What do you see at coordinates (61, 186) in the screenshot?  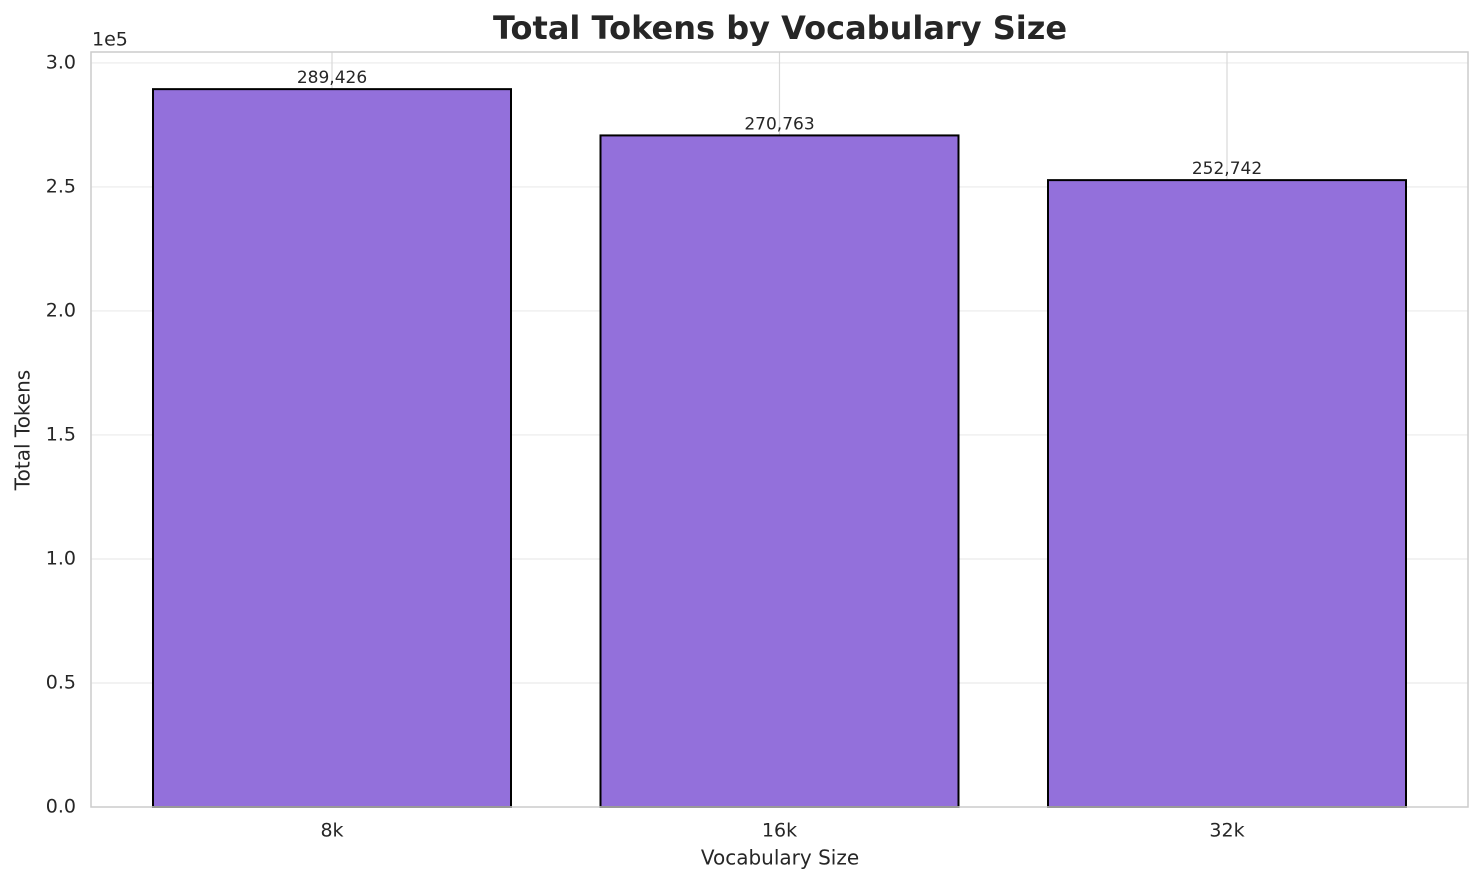 I see `y-tick-label: 2.5` at bounding box center [61, 186].